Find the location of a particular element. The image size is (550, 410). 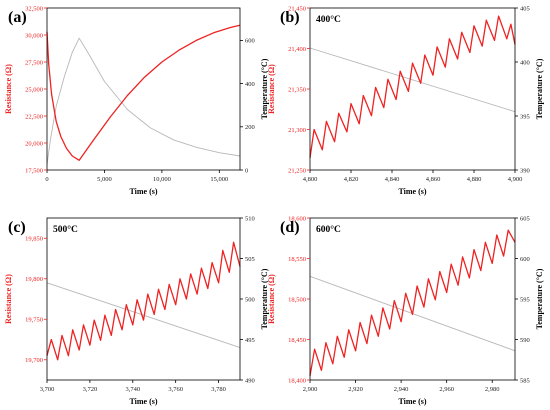

y-left-tick-label: 19,850 is located at coordinates (34, 239).